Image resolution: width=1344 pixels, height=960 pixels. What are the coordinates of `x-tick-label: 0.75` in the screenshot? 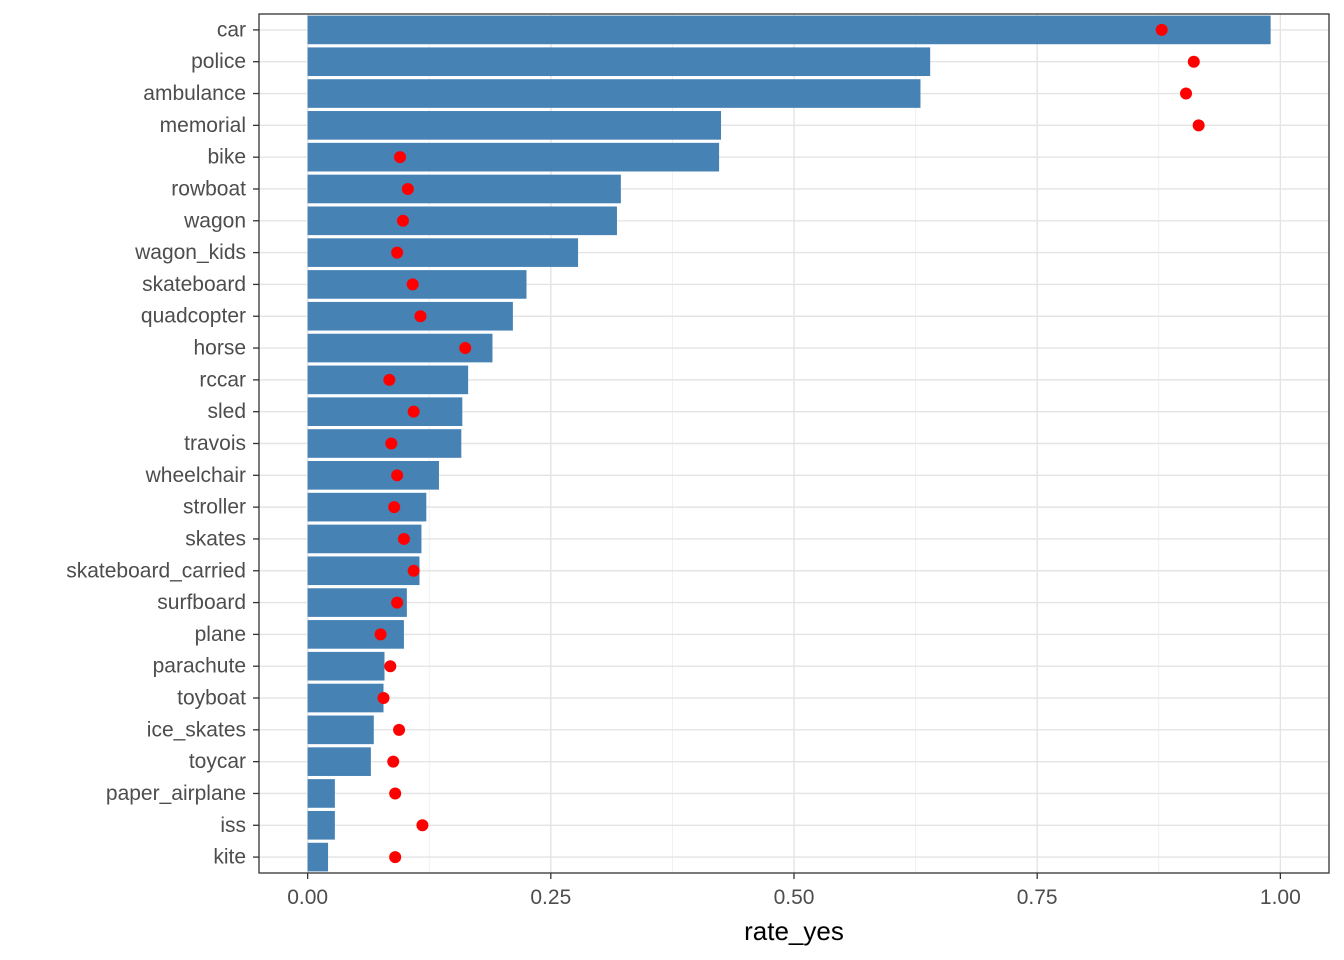 It's located at (1037, 897).